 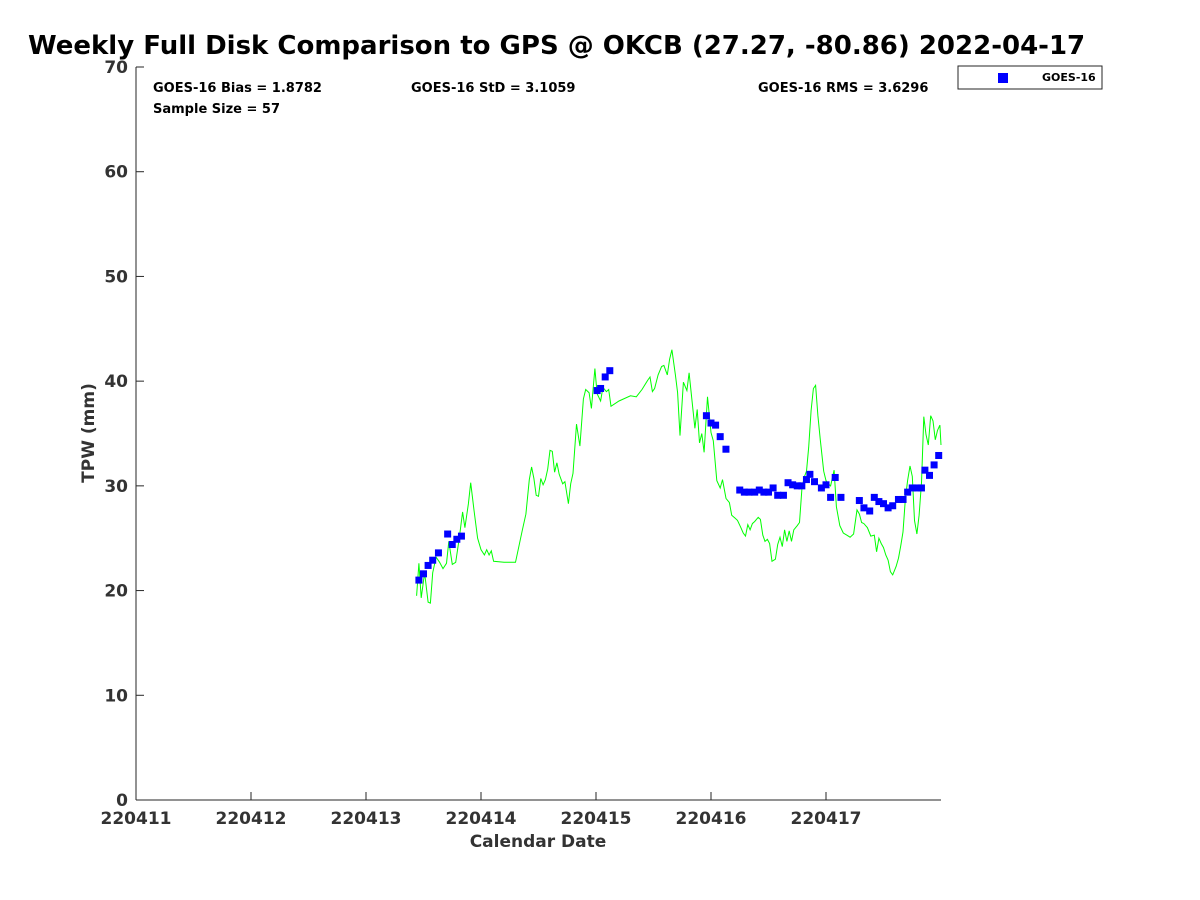 I want to click on y-tick-label: 50, so click(x=116, y=277).